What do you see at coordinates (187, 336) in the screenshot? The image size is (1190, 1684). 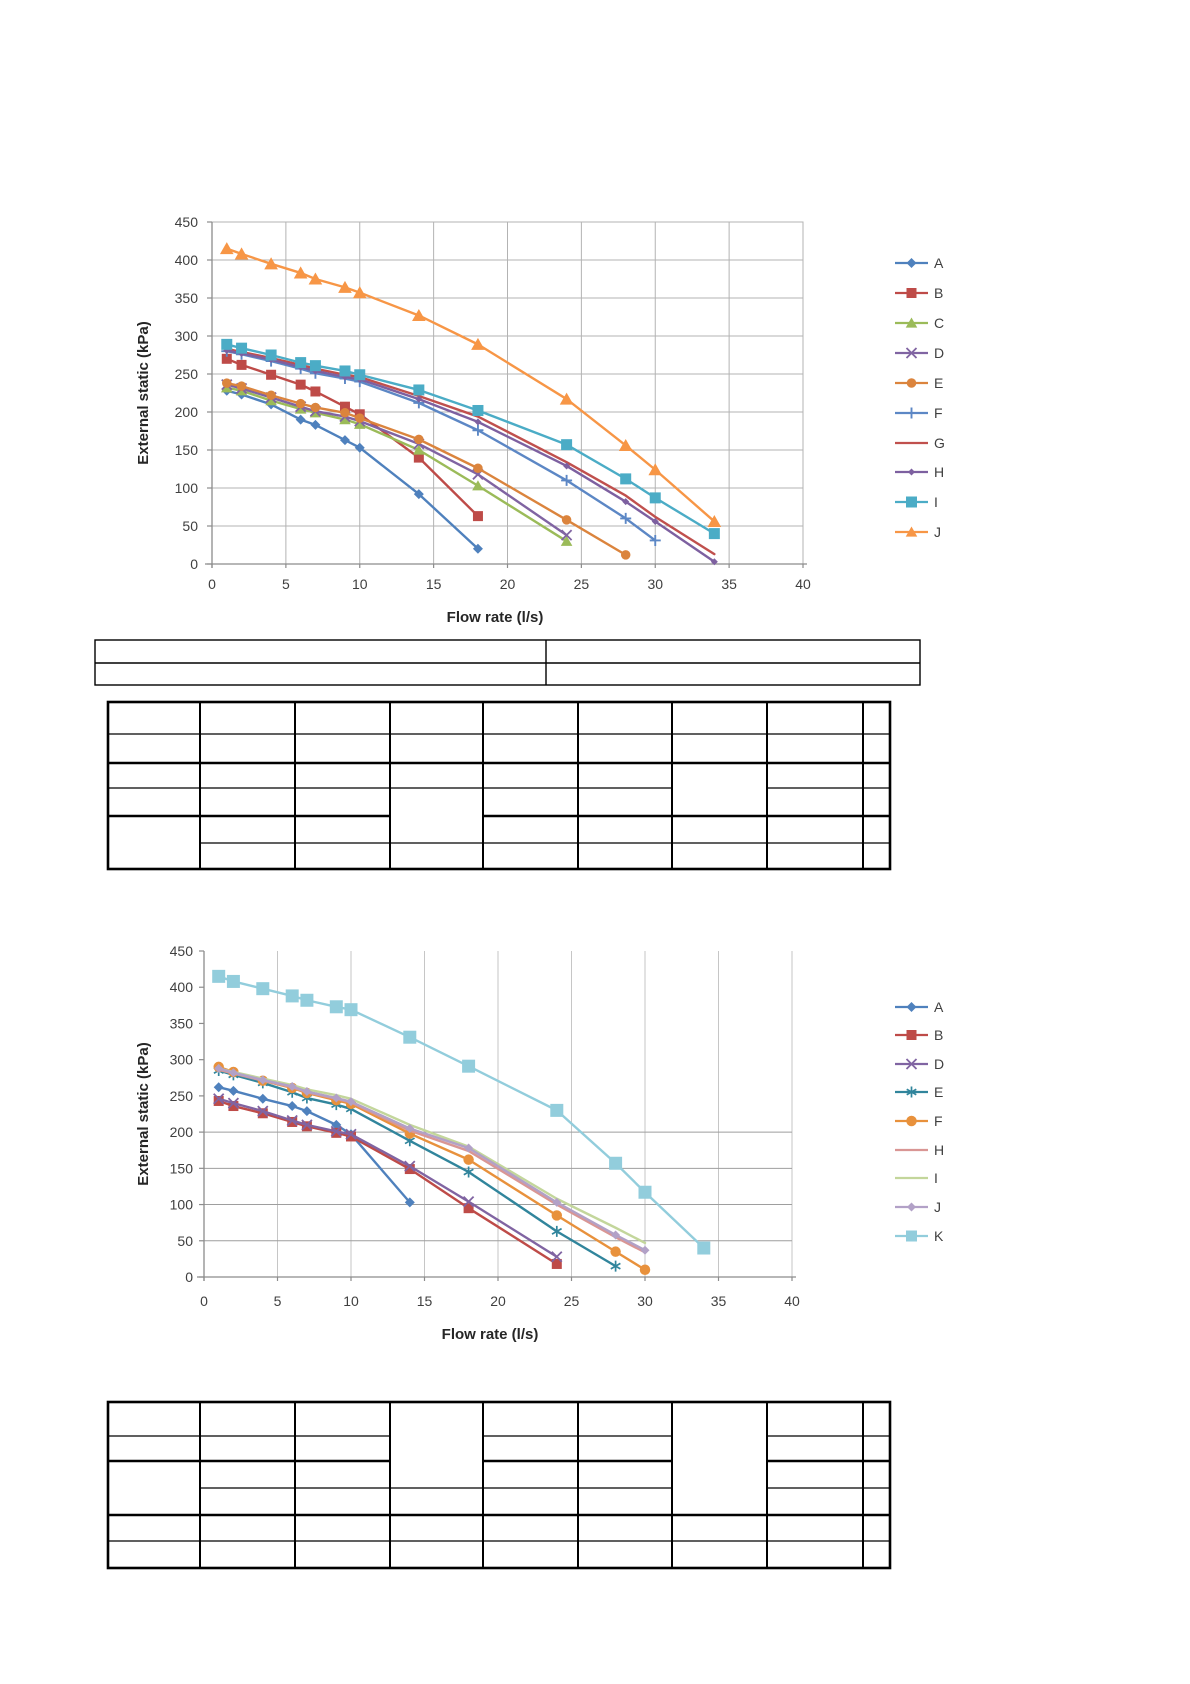 I see `y-tick-label: 300` at bounding box center [187, 336].